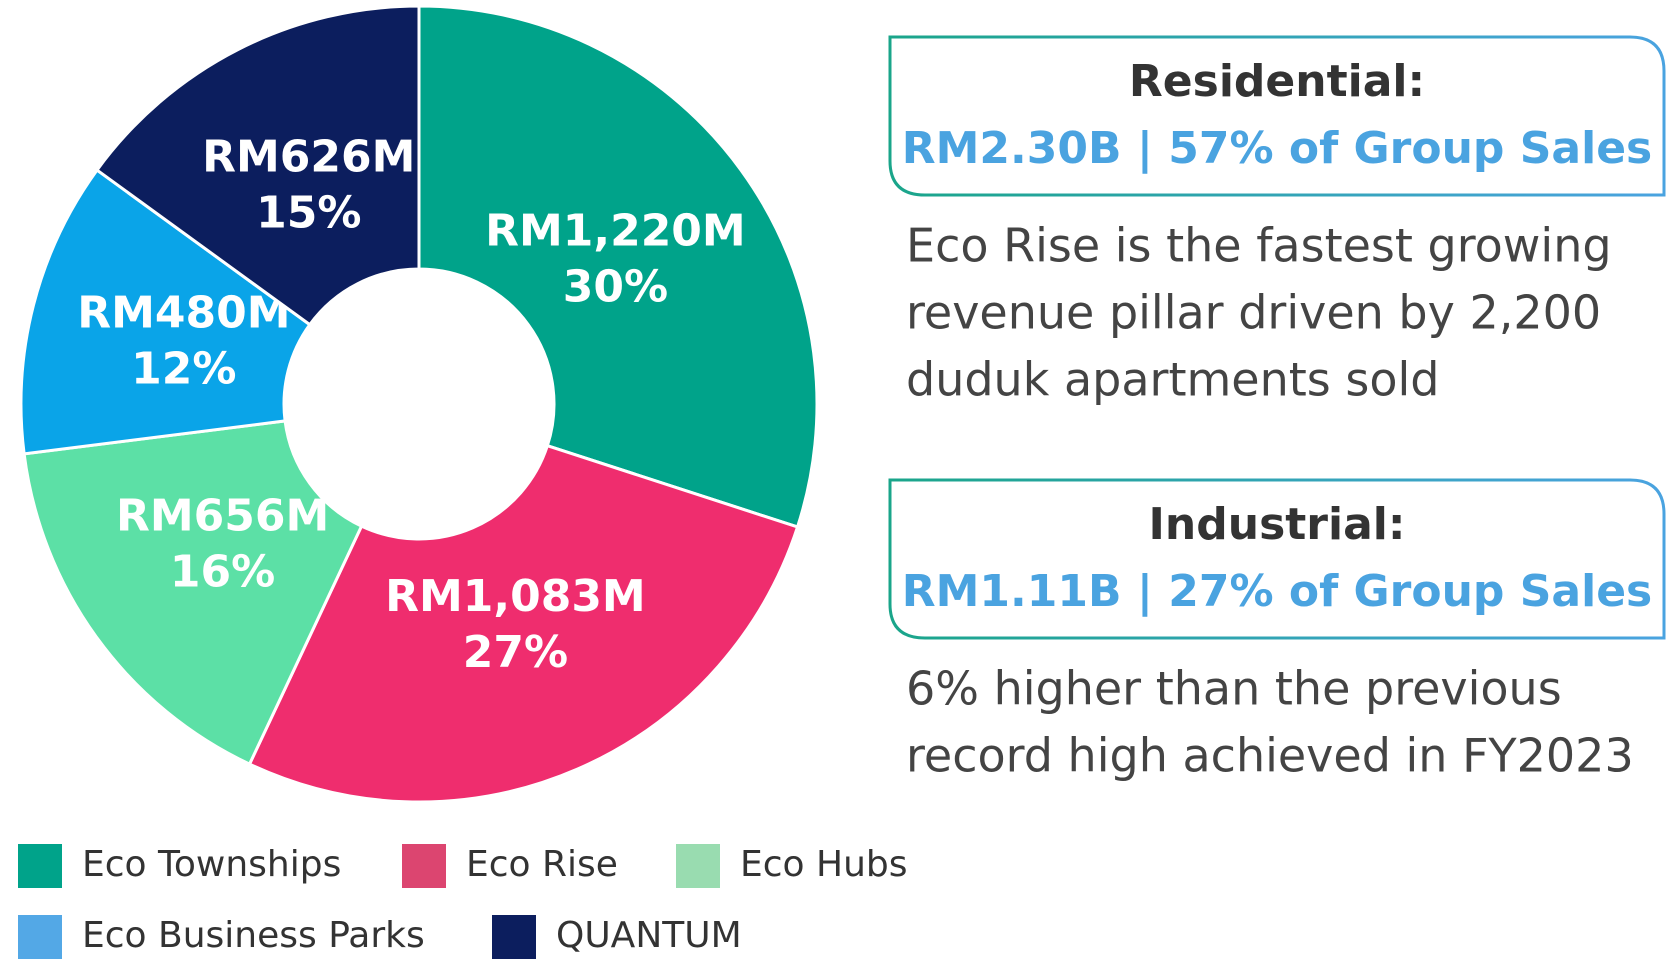 Image resolution: width=1673 pixels, height=969 pixels. I want to click on legend-label: Eco Hubs, so click(824, 864).